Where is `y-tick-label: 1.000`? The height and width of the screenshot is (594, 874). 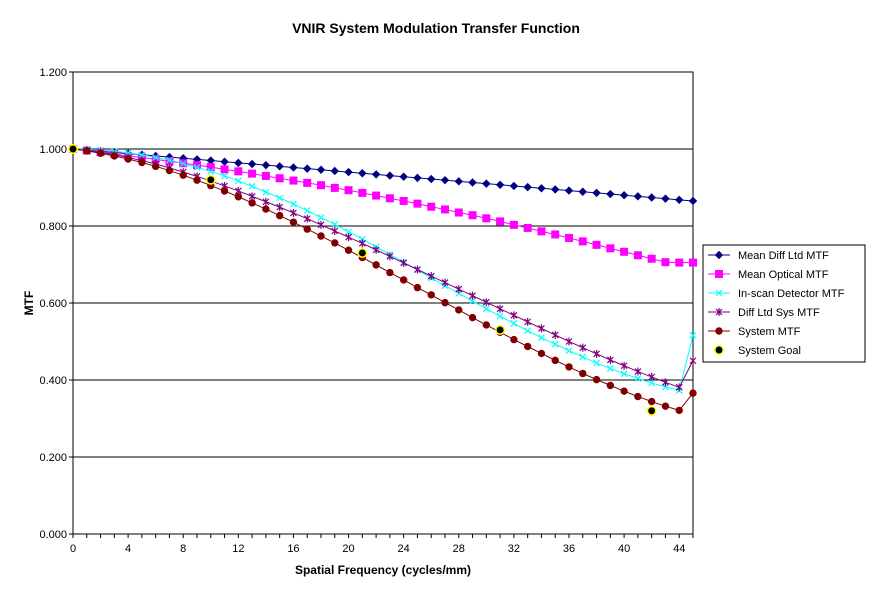
y-tick-label: 1.000 is located at coordinates (53, 150).